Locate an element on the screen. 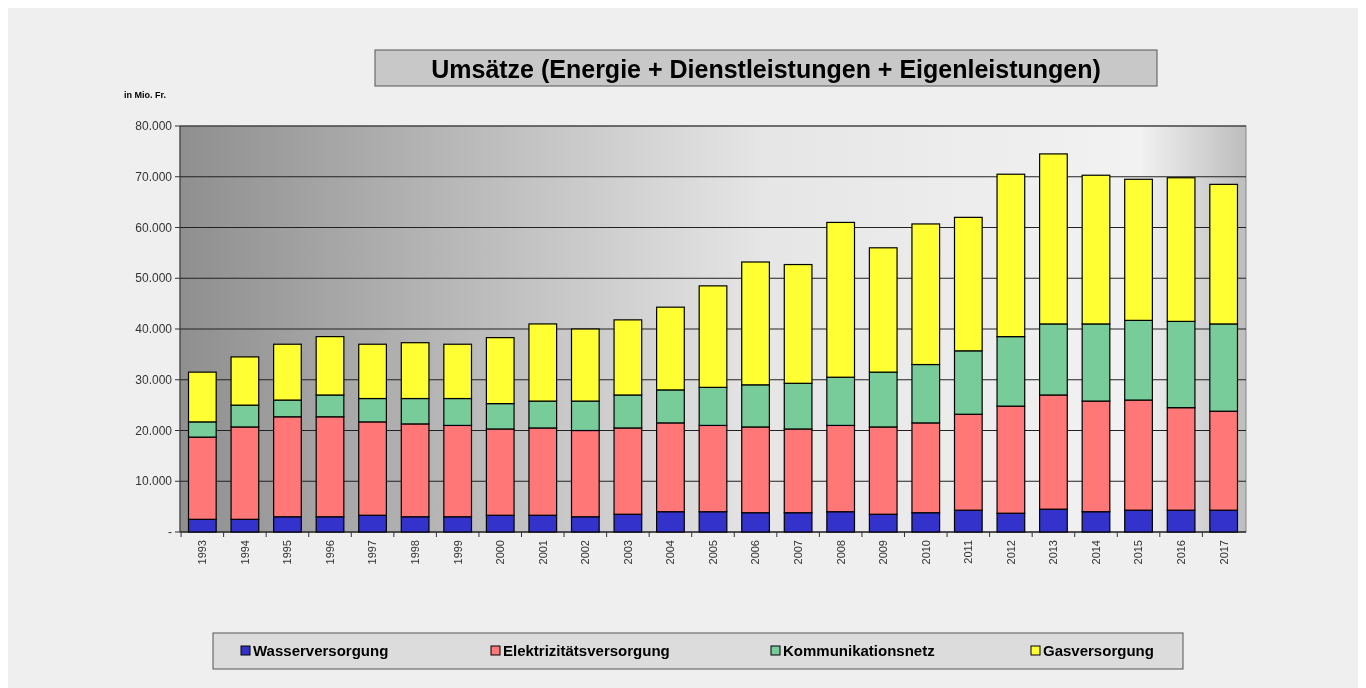 The image size is (1366, 688). x-tick-label: 2001 is located at coordinates (542, 552).